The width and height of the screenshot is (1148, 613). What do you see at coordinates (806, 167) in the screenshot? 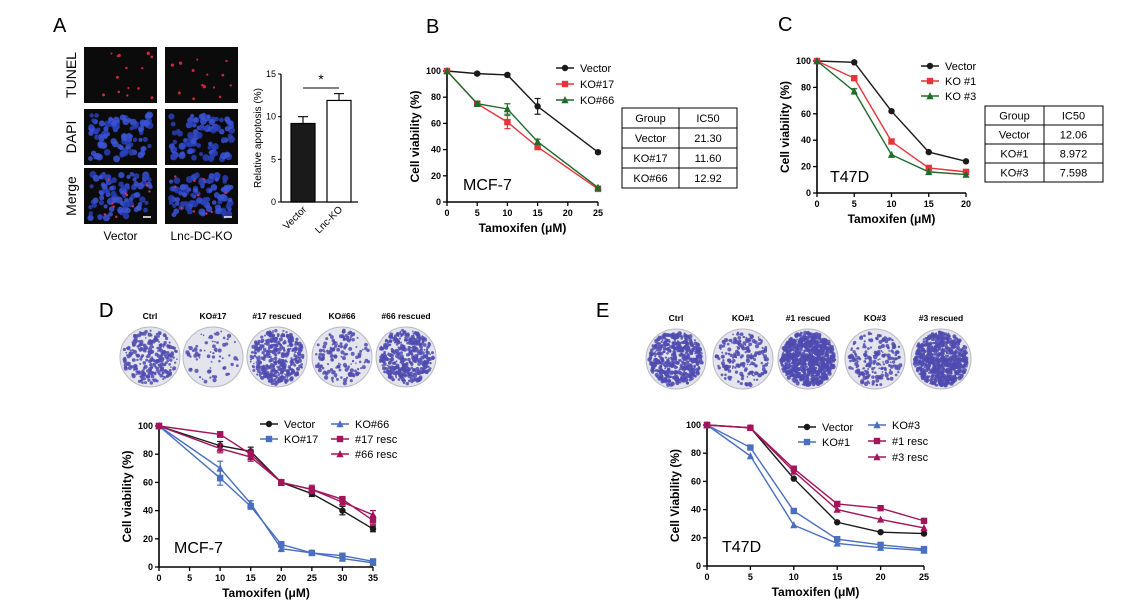
I see `y-tick-label: 20` at bounding box center [806, 167].